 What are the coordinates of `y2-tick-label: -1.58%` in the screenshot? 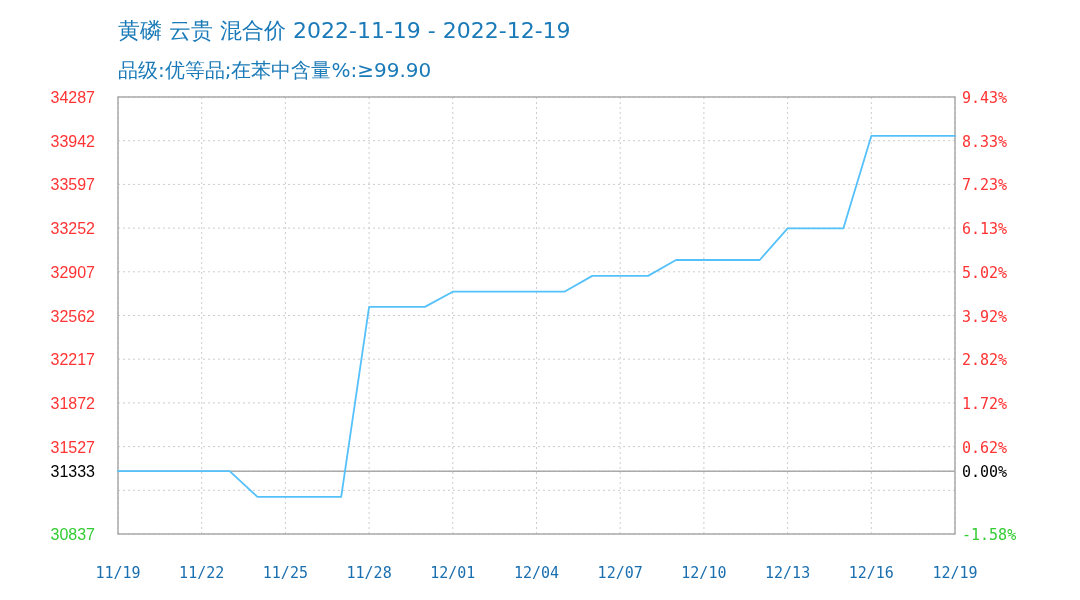 It's located at (989, 535).